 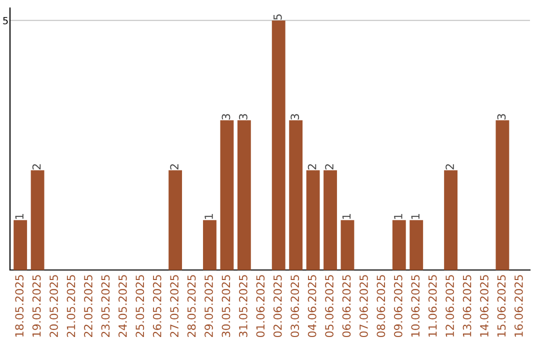 I want to click on x-tick-label: 11.06.2025, so click(x=432, y=306).